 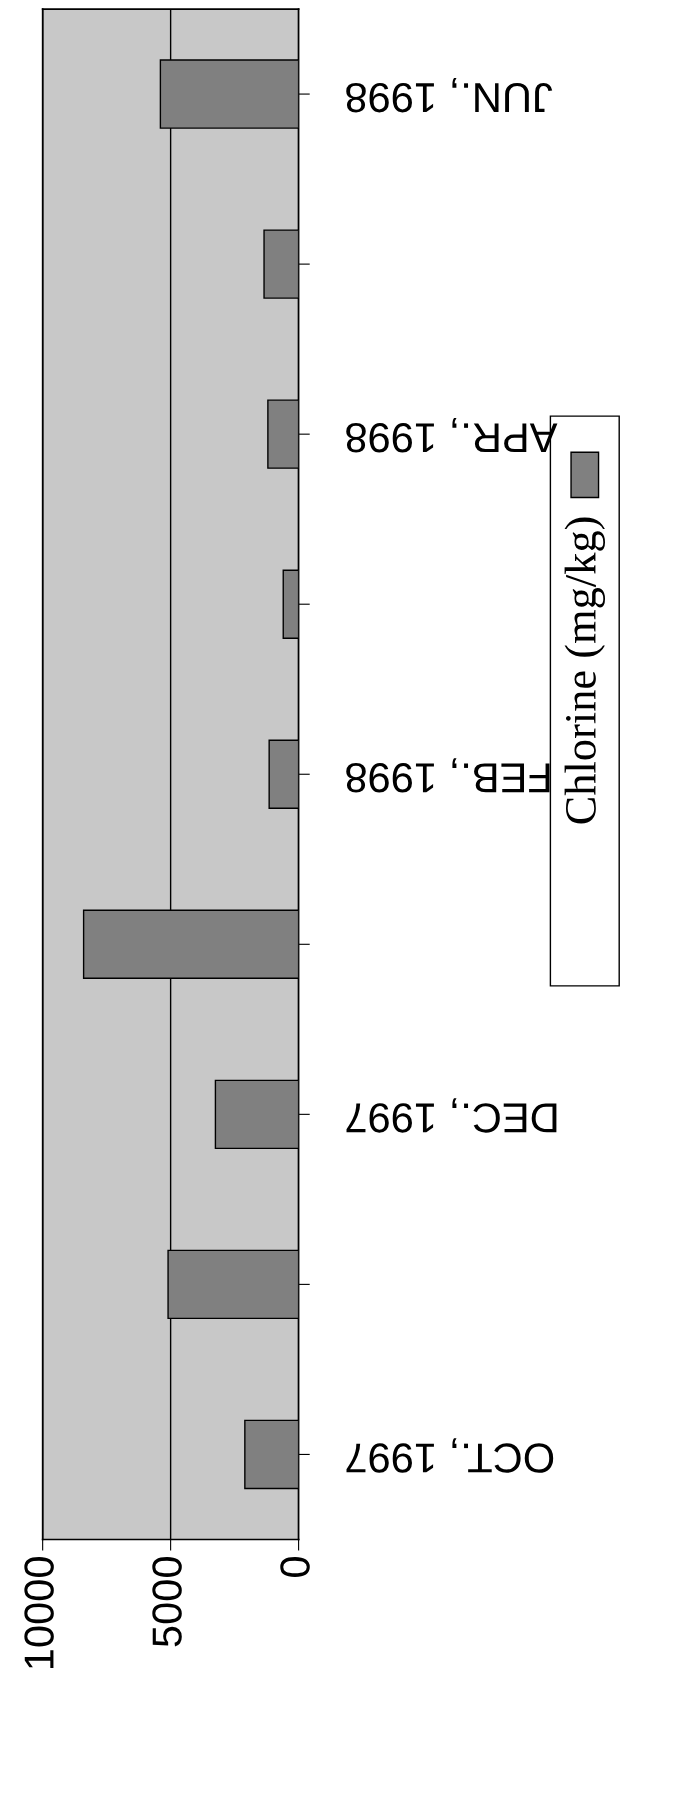 What do you see at coordinates (585, 670) in the screenshot?
I see `legend-label: Chlorine (mg/kg)` at bounding box center [585, 670].